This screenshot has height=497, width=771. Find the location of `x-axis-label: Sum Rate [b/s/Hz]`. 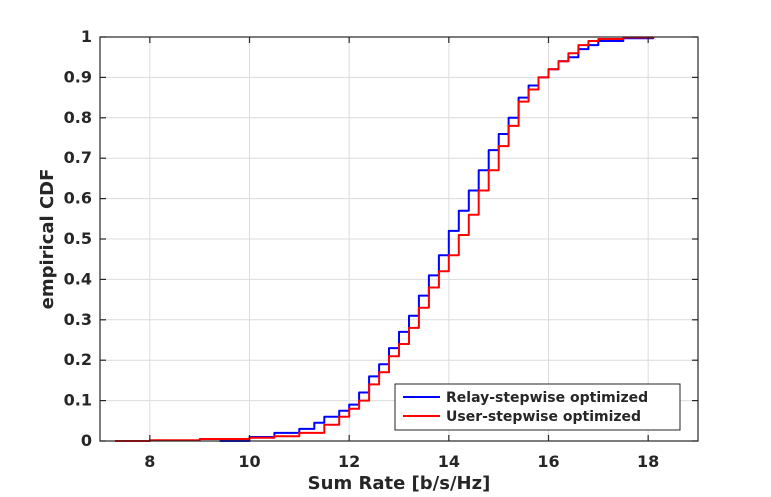

x-axis-label: Sum Rate [b/s/Hz] is located at coordinates (399, 483).